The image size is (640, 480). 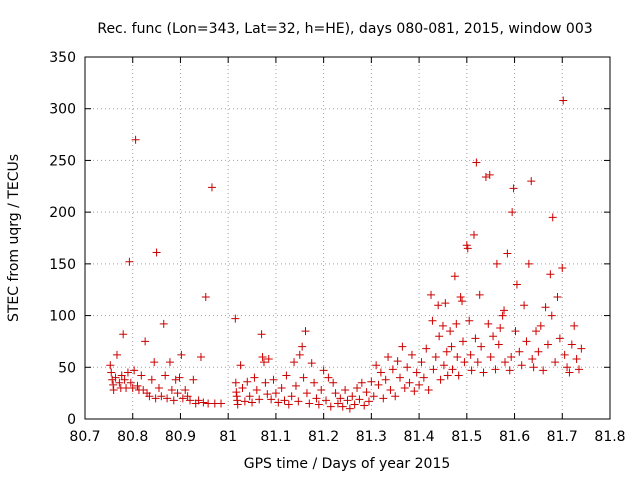 I want to click on x-tick-label: 81.6, so click(x=514, y=437).